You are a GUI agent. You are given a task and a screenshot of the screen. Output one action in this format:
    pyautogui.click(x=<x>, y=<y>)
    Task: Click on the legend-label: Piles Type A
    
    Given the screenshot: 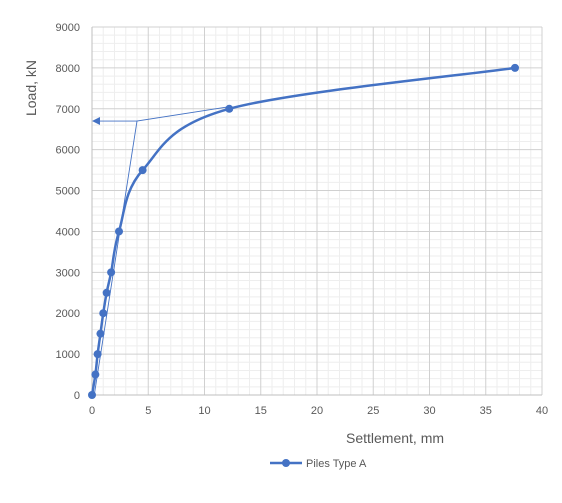 What is the action you would take?
    pyautogui.click(x=336, y=464)
    